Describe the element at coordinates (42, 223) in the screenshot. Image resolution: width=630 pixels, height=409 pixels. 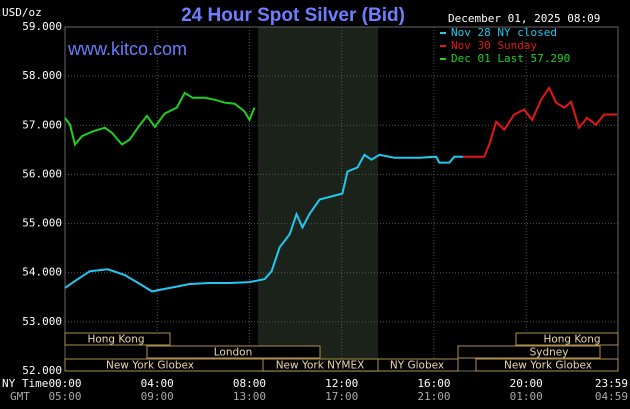
I see `y-tick-label: 55.000` at that location.